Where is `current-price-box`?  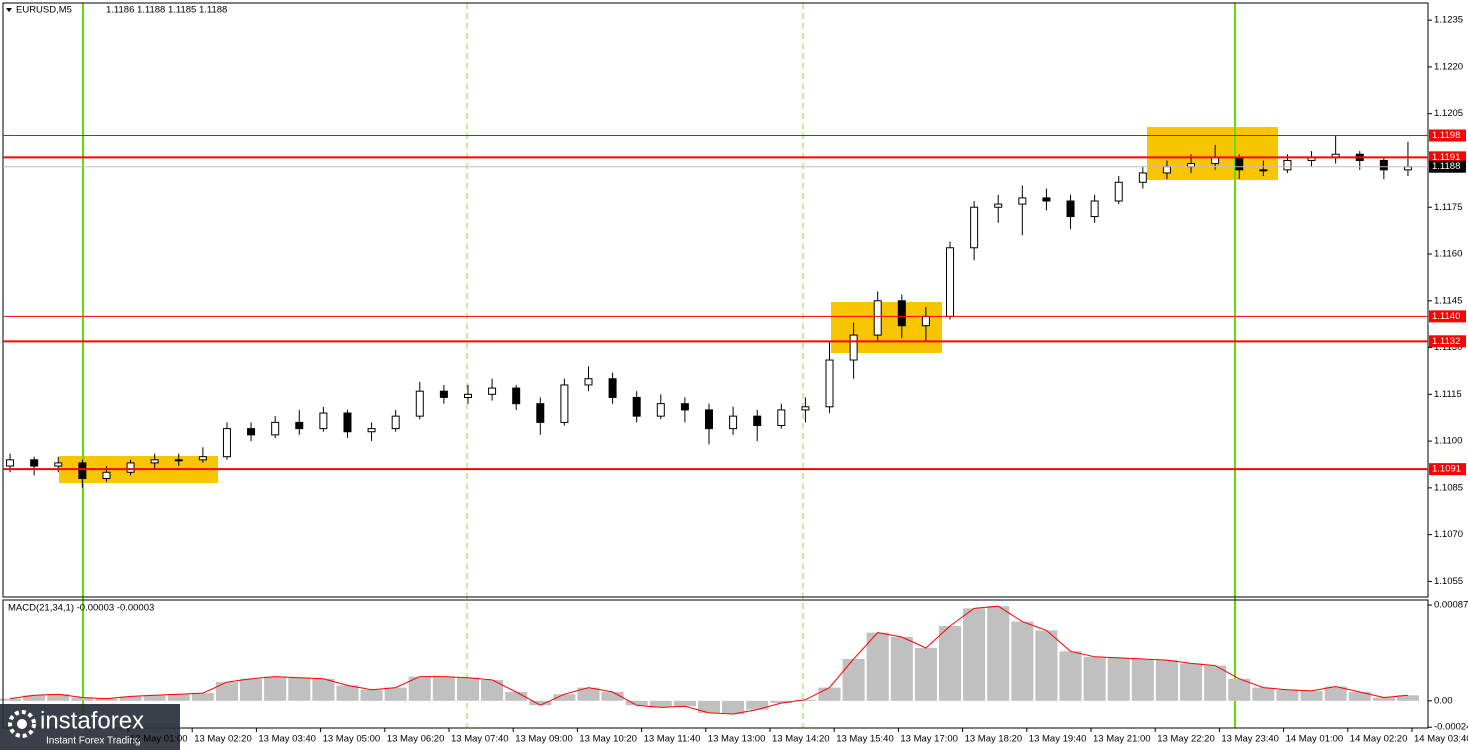 current-price-box is located at coordinates (1447, 166).